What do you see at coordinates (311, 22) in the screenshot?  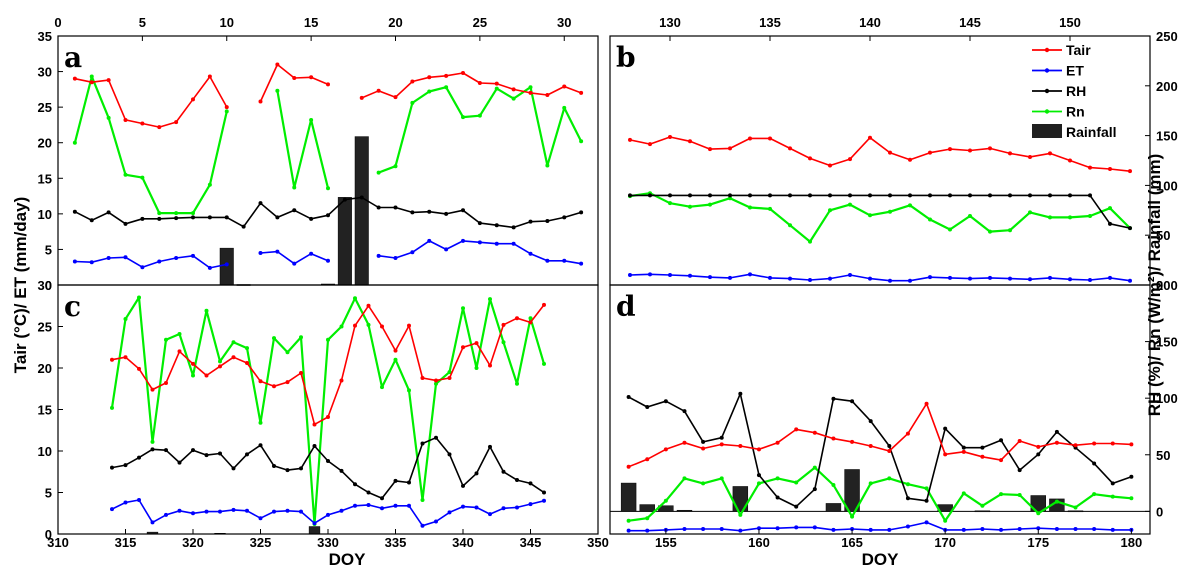 I see `x-tick-label-a-3: 15` at bounding box center [311, 22].